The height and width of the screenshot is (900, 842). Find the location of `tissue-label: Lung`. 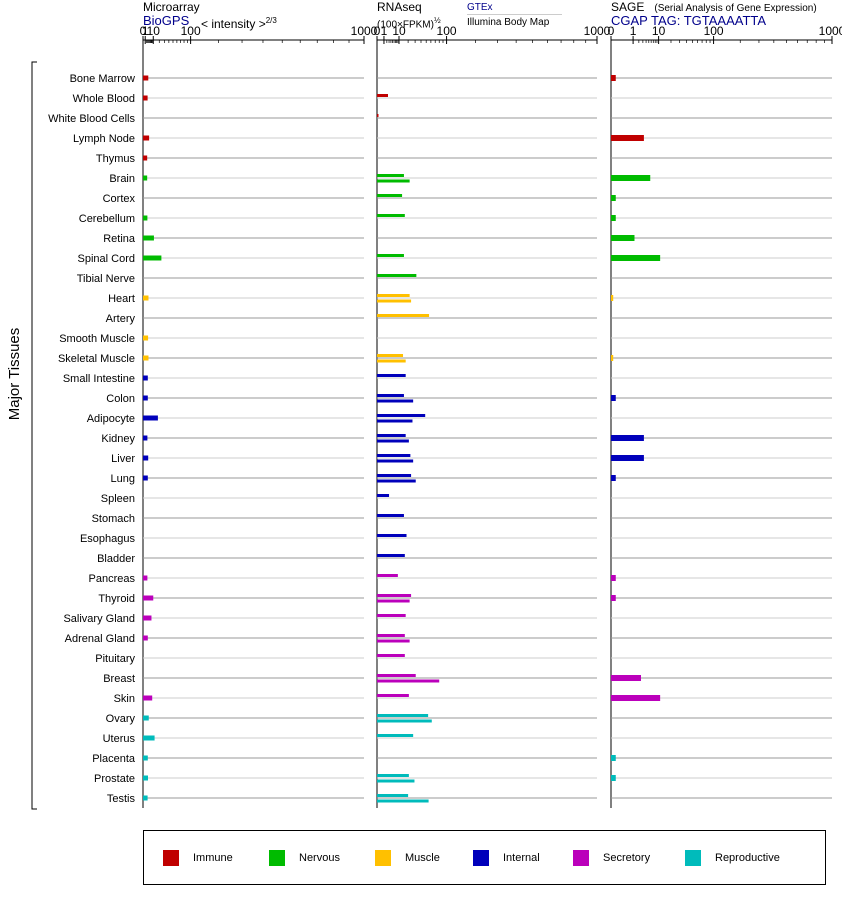

tissue-label: Lung is located at coordinates (123, 479).